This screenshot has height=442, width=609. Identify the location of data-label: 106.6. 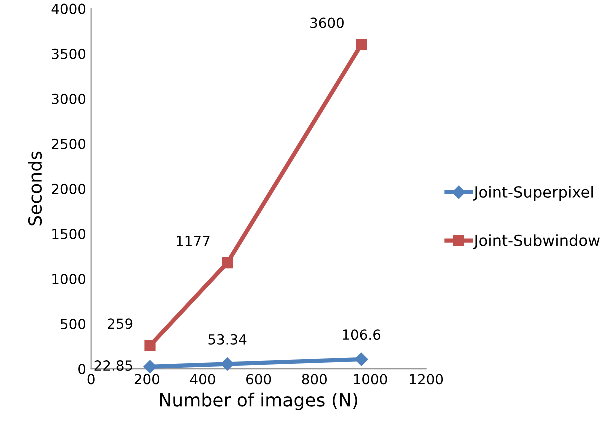
(362, 335).